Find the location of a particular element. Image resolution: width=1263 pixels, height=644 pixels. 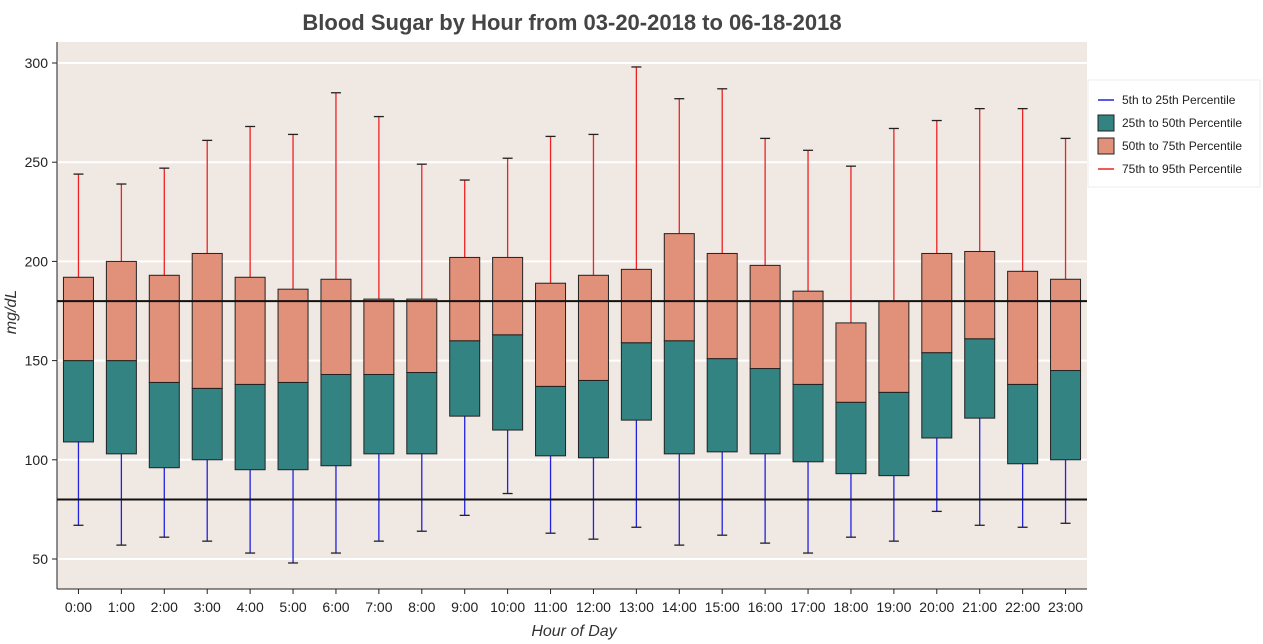

y-axis: 50 100 150 200 250 300 is located at coordinates (41, 311).